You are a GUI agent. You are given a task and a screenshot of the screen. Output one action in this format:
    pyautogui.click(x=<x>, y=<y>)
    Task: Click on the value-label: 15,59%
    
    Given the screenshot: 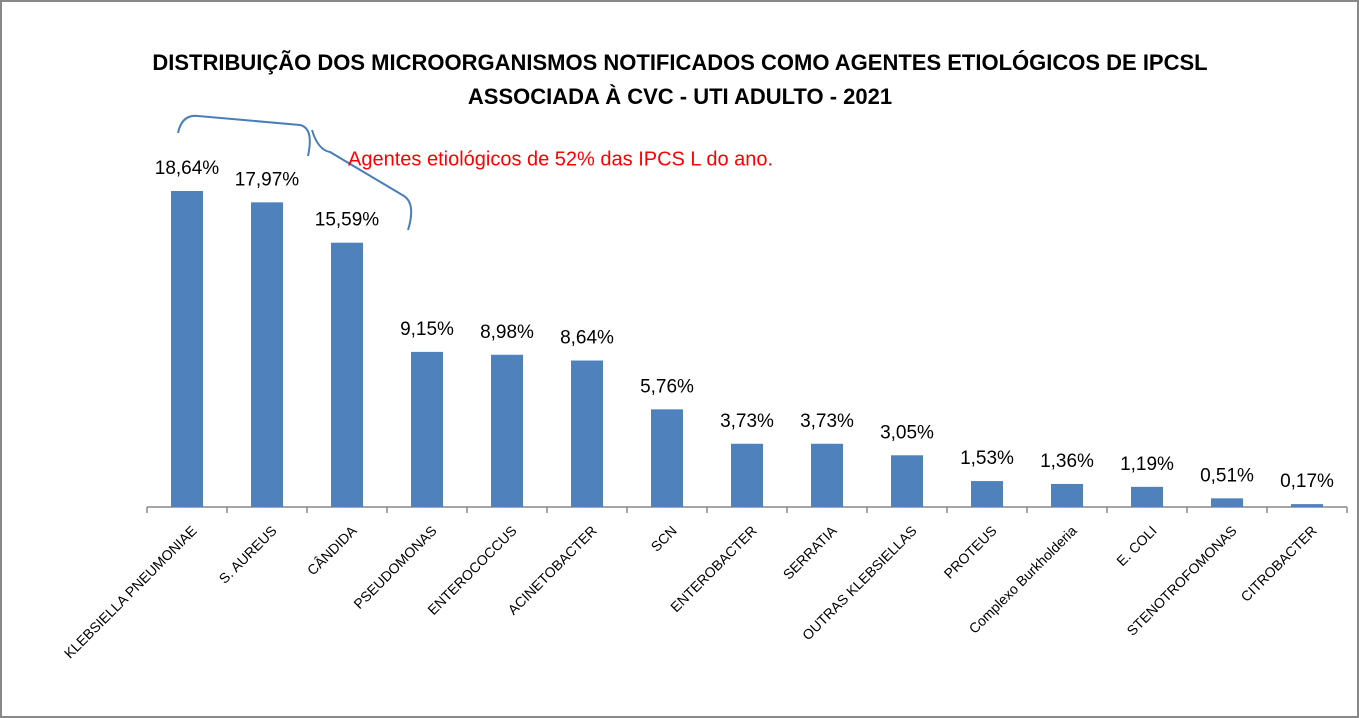 What is the action you would take?
    pyautogui.click(x=347, y=220)
    